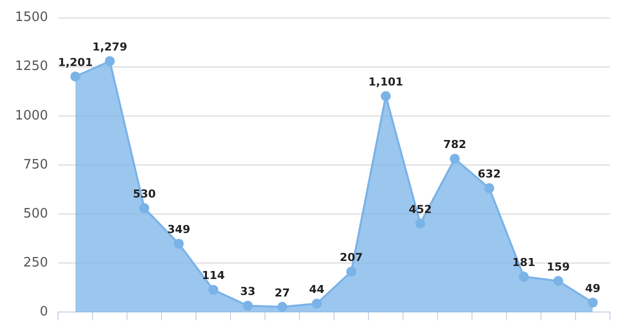 The width and height of the screenshot is (620, 330). Describe the element at coordinates (31, 116) in the screenshot. I see `y-tick-label: 1000` at that location.